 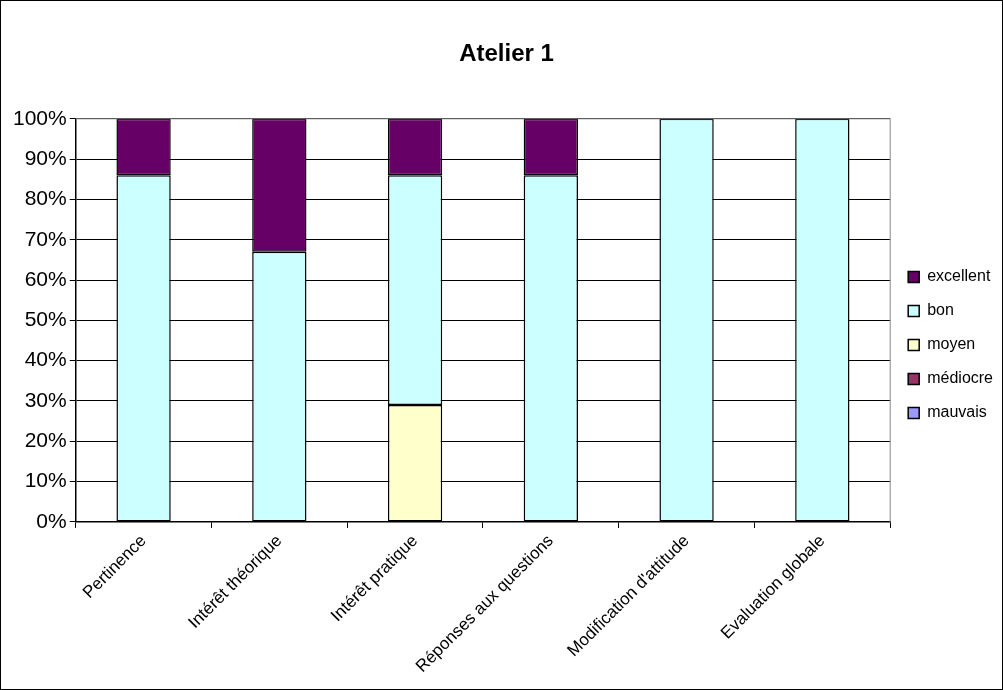 I want to click on chart-title: Atelier 1, so click(x=506, y=53).